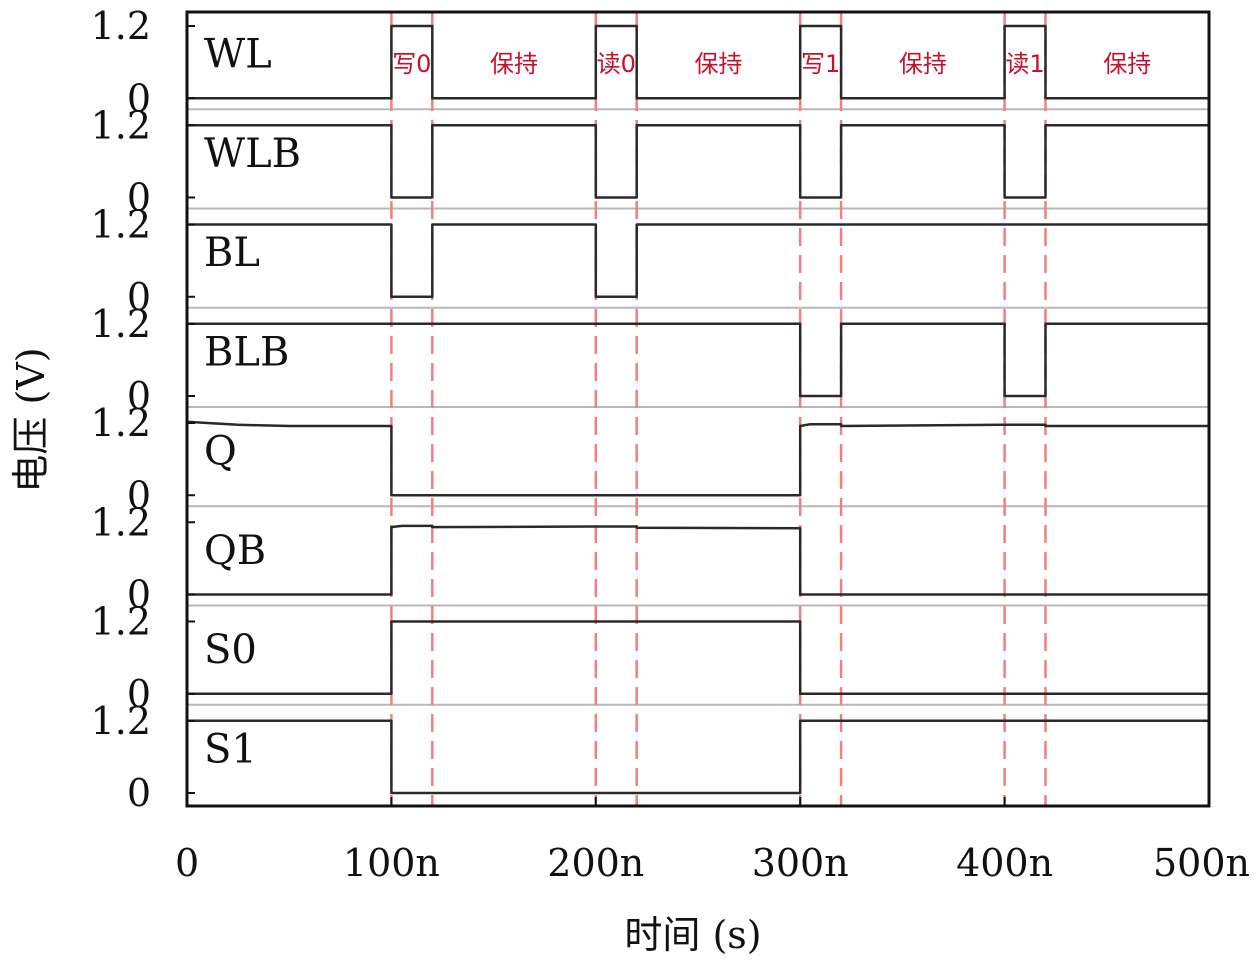  What do you see at coordinates (230, 650) in the screenshot?
I see `signal-label-s0: S0` at bounding box center [230, 650].